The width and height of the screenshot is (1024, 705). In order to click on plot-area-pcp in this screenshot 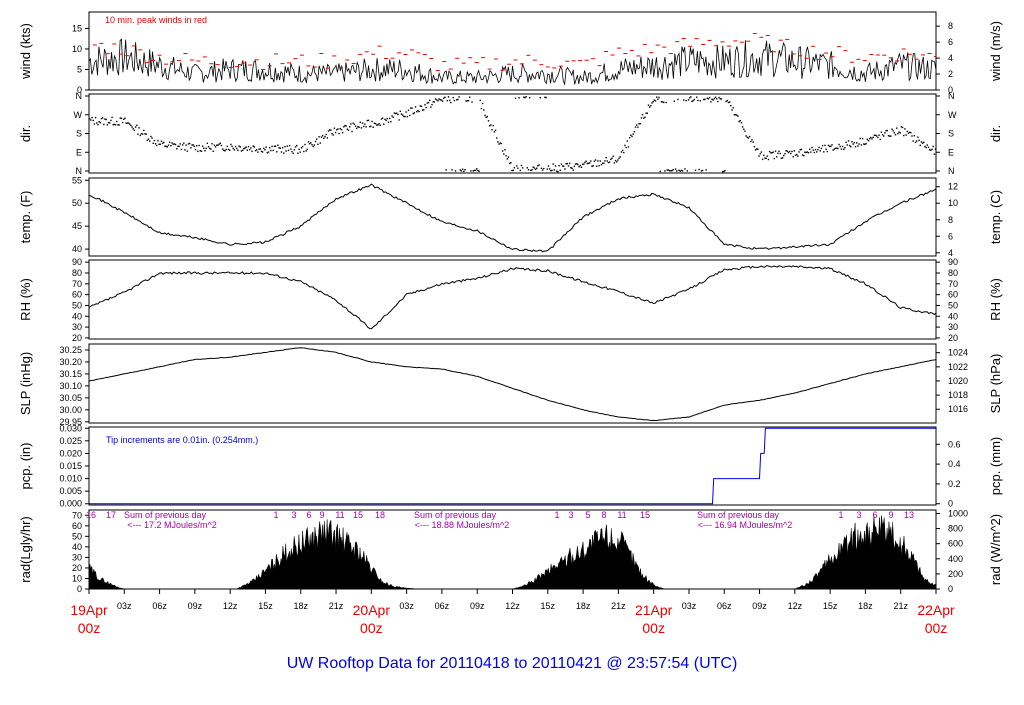, I will do `click(512, 466)`.